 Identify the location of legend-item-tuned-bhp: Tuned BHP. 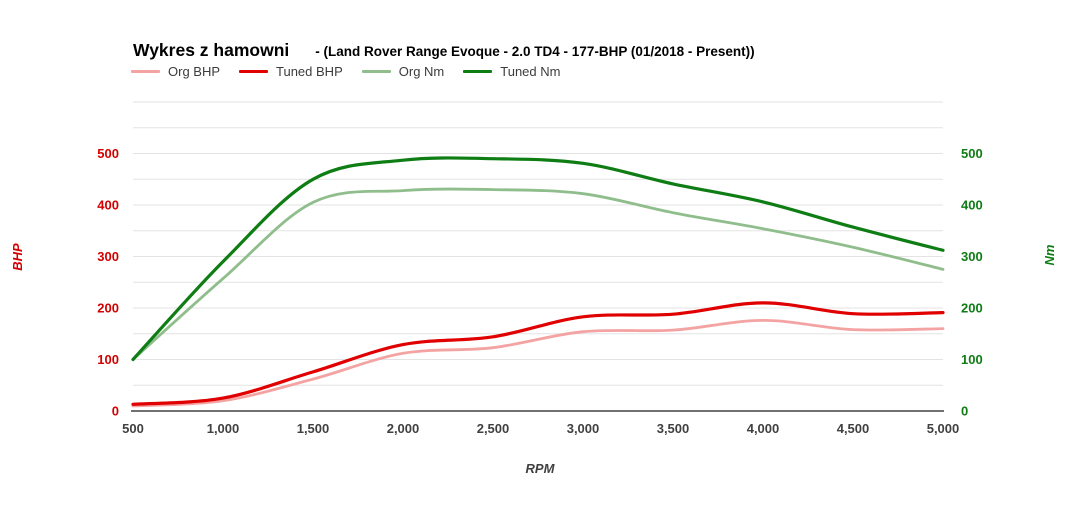
(291, 71).